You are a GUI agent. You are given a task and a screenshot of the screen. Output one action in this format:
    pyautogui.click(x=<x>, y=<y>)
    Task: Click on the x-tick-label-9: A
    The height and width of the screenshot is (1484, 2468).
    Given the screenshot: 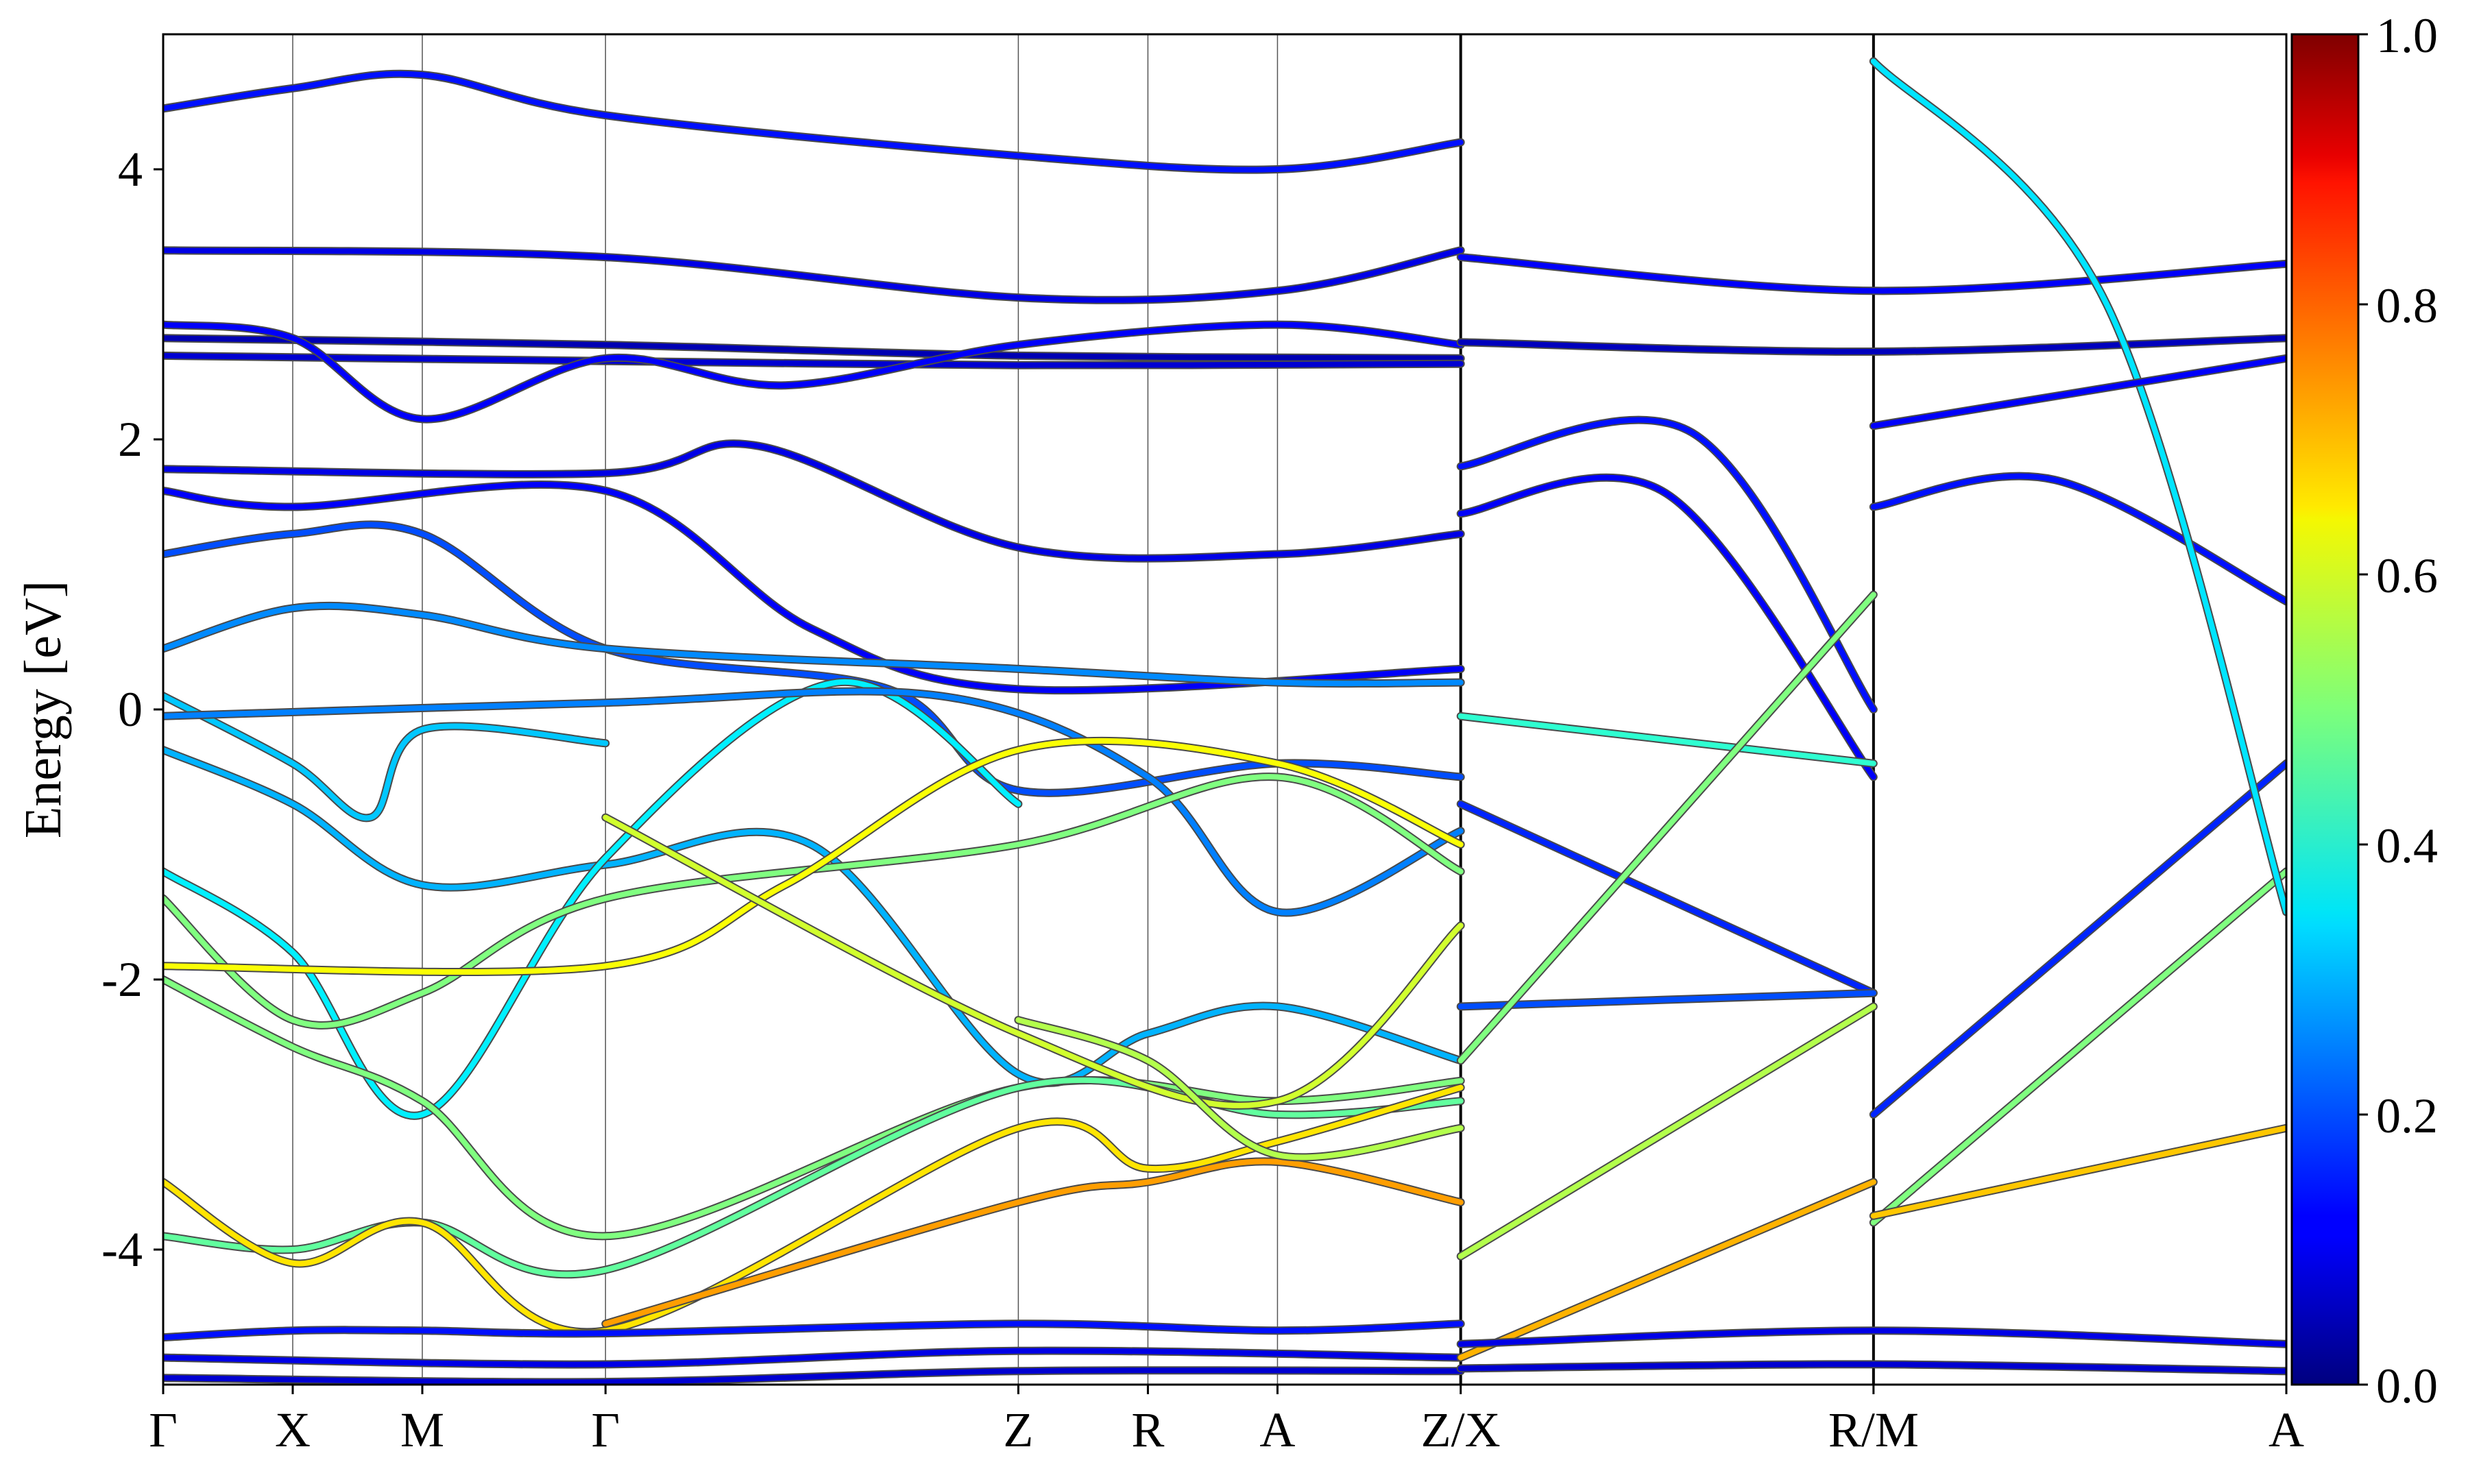 What is the action you would take?
    pyautogui.click(x=2287, y=1429)
    